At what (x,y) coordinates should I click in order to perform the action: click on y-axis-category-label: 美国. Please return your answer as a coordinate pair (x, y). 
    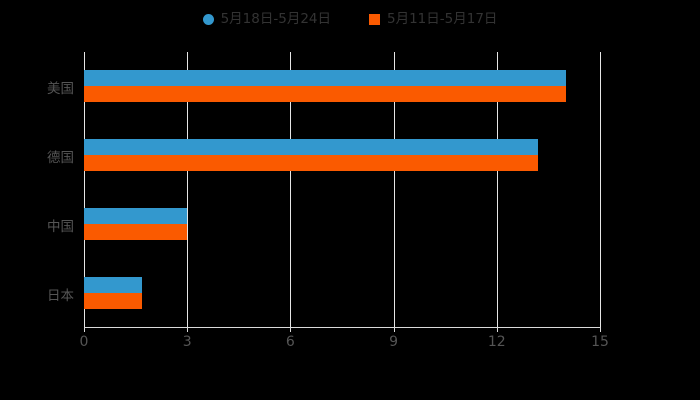
    Looking at the image, I should click on (60, 89).